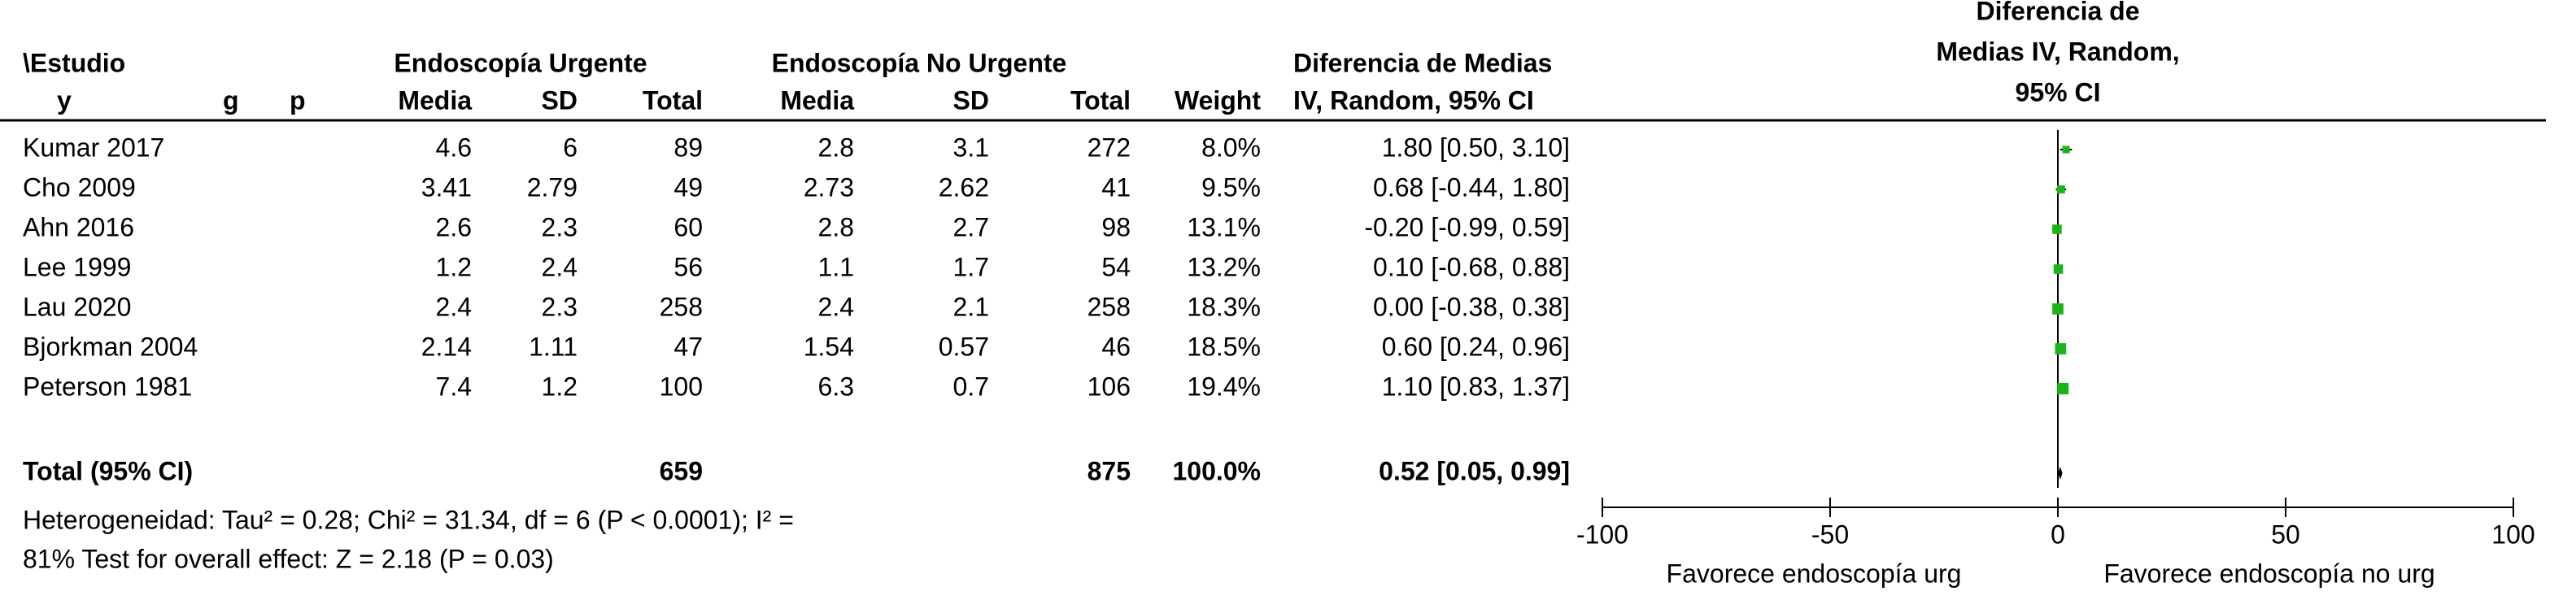 This screenshot has height=600, width=2576. Describe the element at coordinates (971, 266) in the screenshot. I see `cell: 1.7` at that location.